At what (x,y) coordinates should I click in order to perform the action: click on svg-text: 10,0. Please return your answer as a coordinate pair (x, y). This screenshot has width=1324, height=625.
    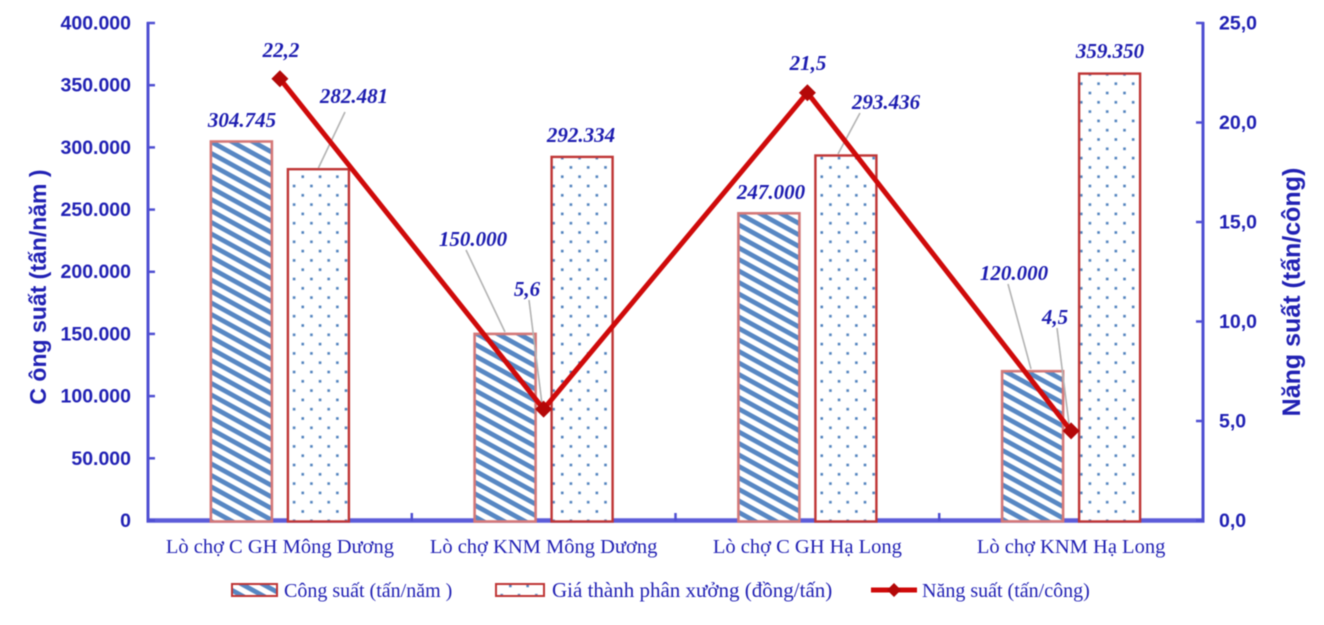
    Looking at the image, I should click on (1238, 322).